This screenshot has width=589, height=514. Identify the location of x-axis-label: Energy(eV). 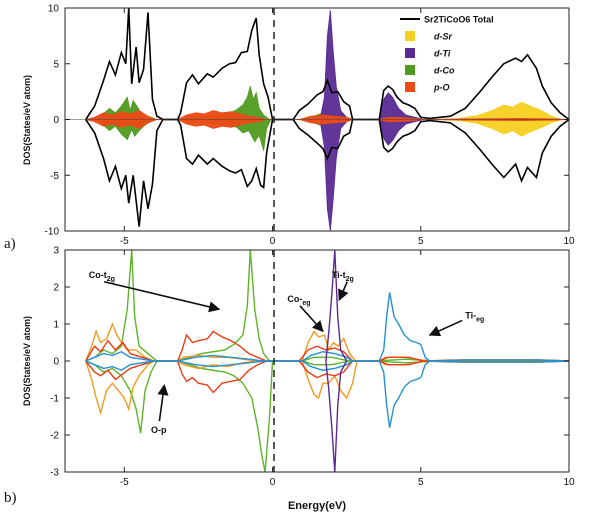
(317, 506).